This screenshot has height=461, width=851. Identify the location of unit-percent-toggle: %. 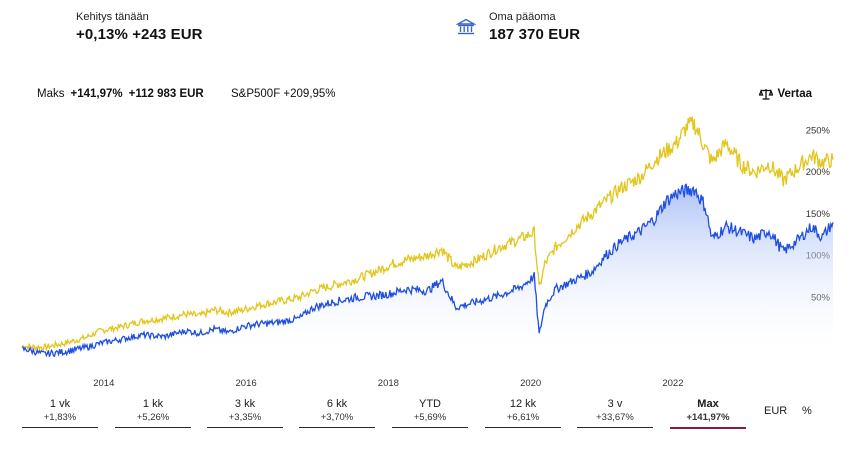
(807, 411).